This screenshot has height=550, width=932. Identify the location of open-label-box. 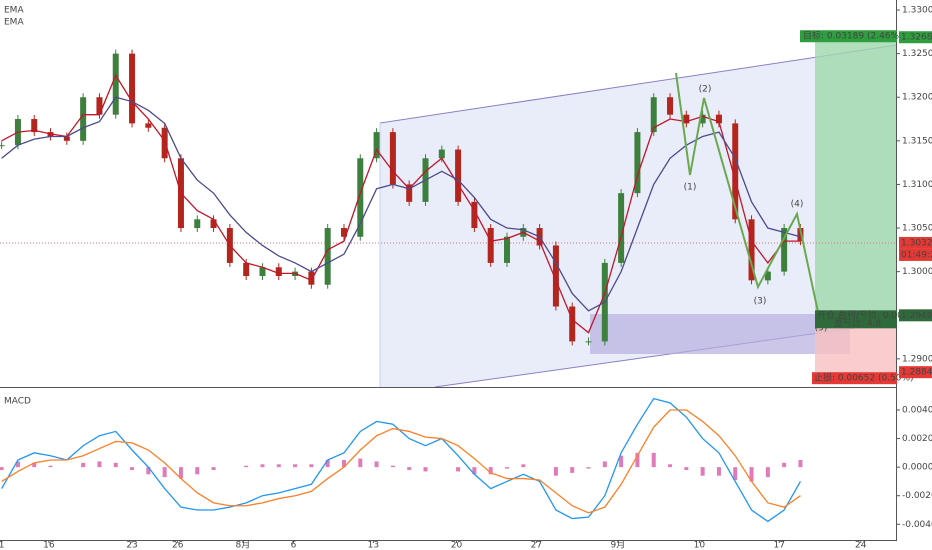
(856, 319).